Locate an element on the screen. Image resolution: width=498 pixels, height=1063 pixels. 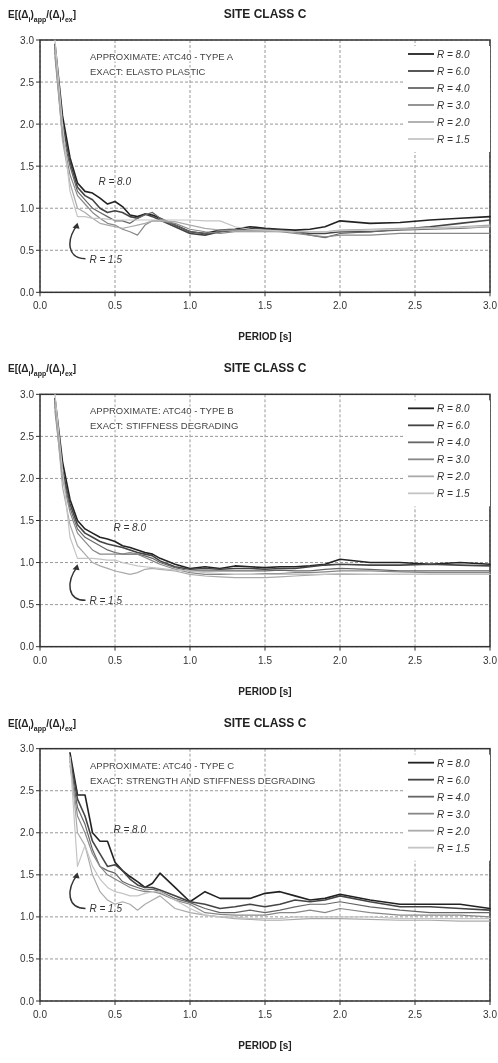
annotation: EXACT: ELASTO PLASTIC is located at coordinates (148, 71).